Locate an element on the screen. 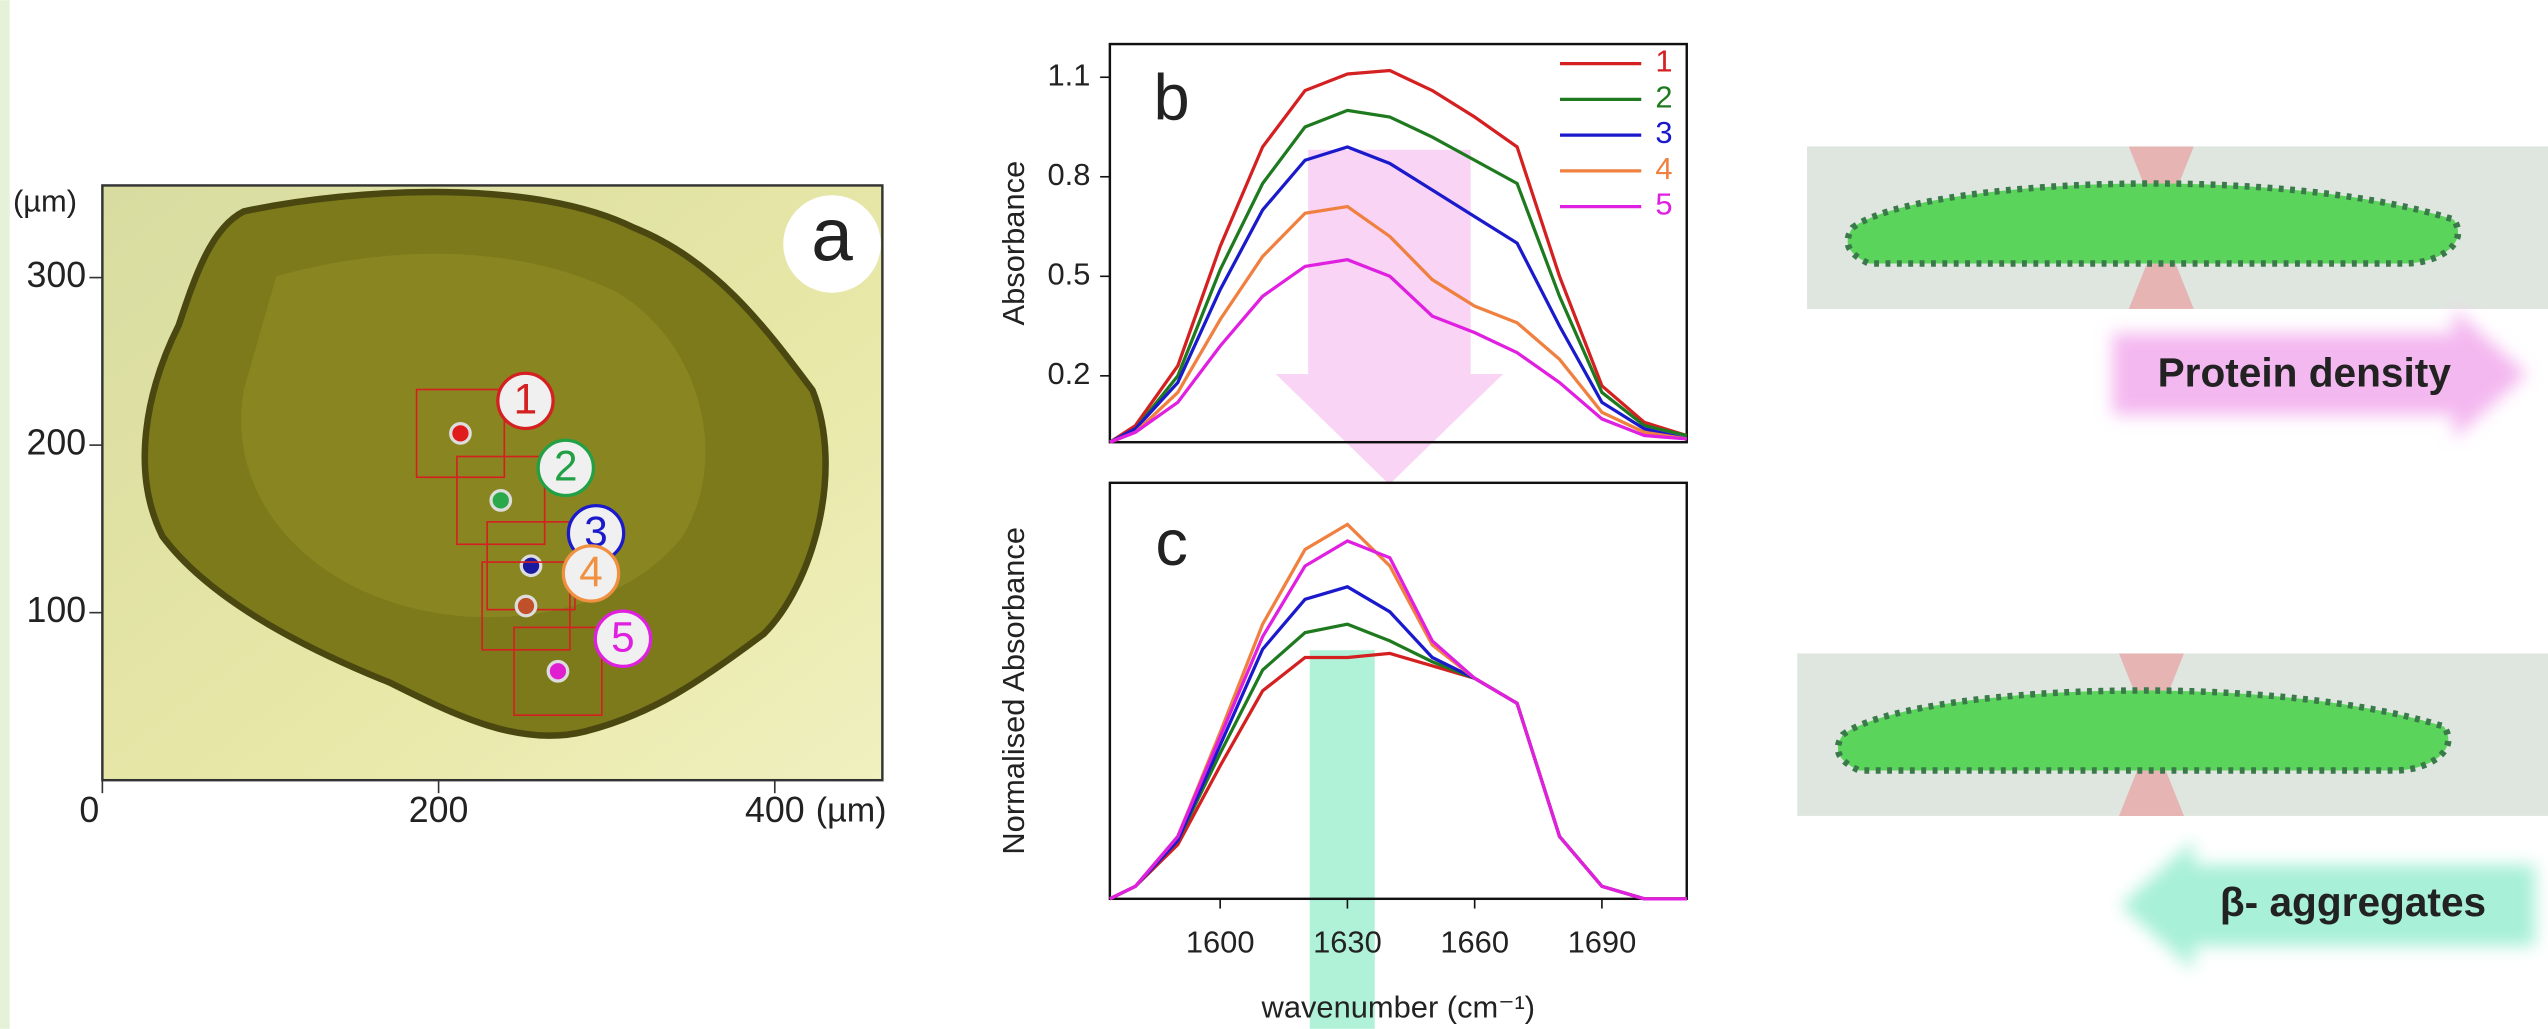  y-axis-label: (µm) is located at coordinates (45, 200).